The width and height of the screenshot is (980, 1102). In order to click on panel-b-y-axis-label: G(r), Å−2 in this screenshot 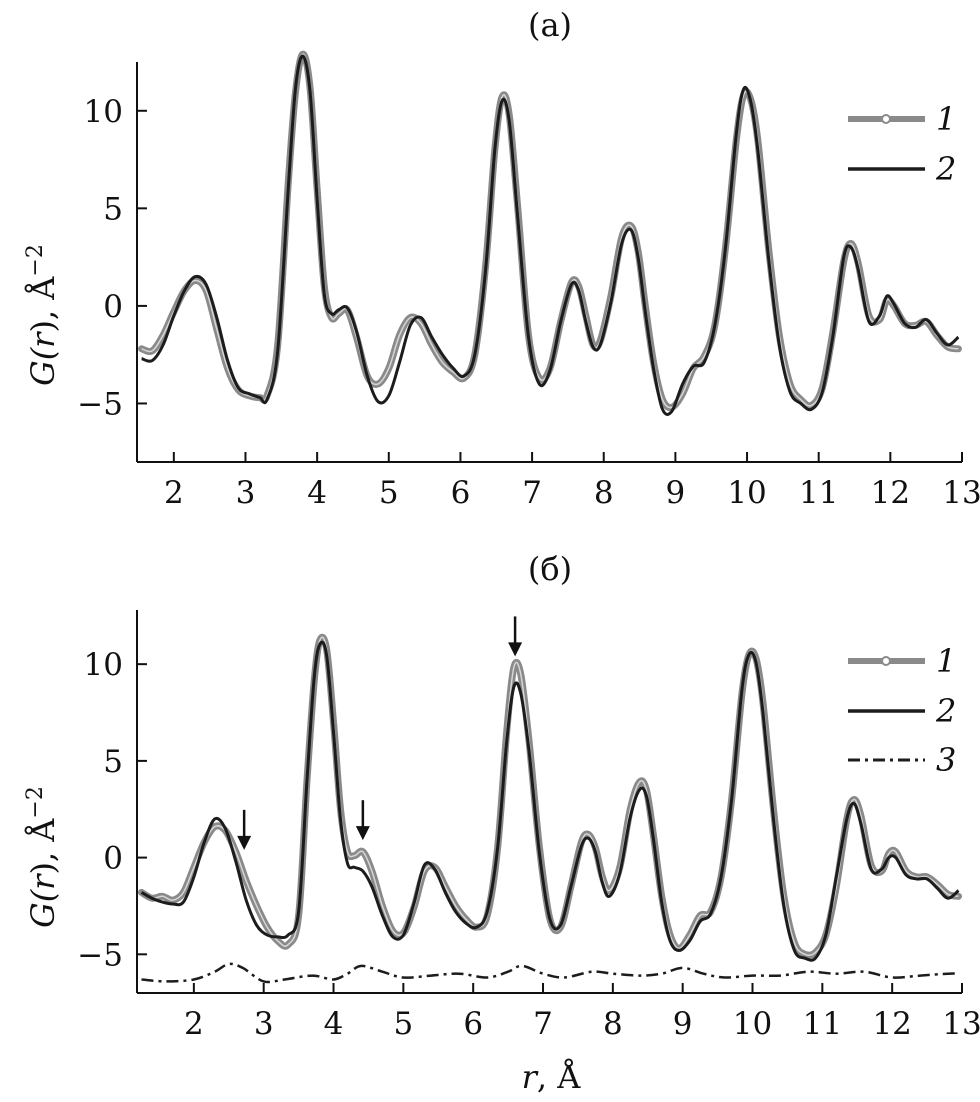, I will do `click(43, 857)`.